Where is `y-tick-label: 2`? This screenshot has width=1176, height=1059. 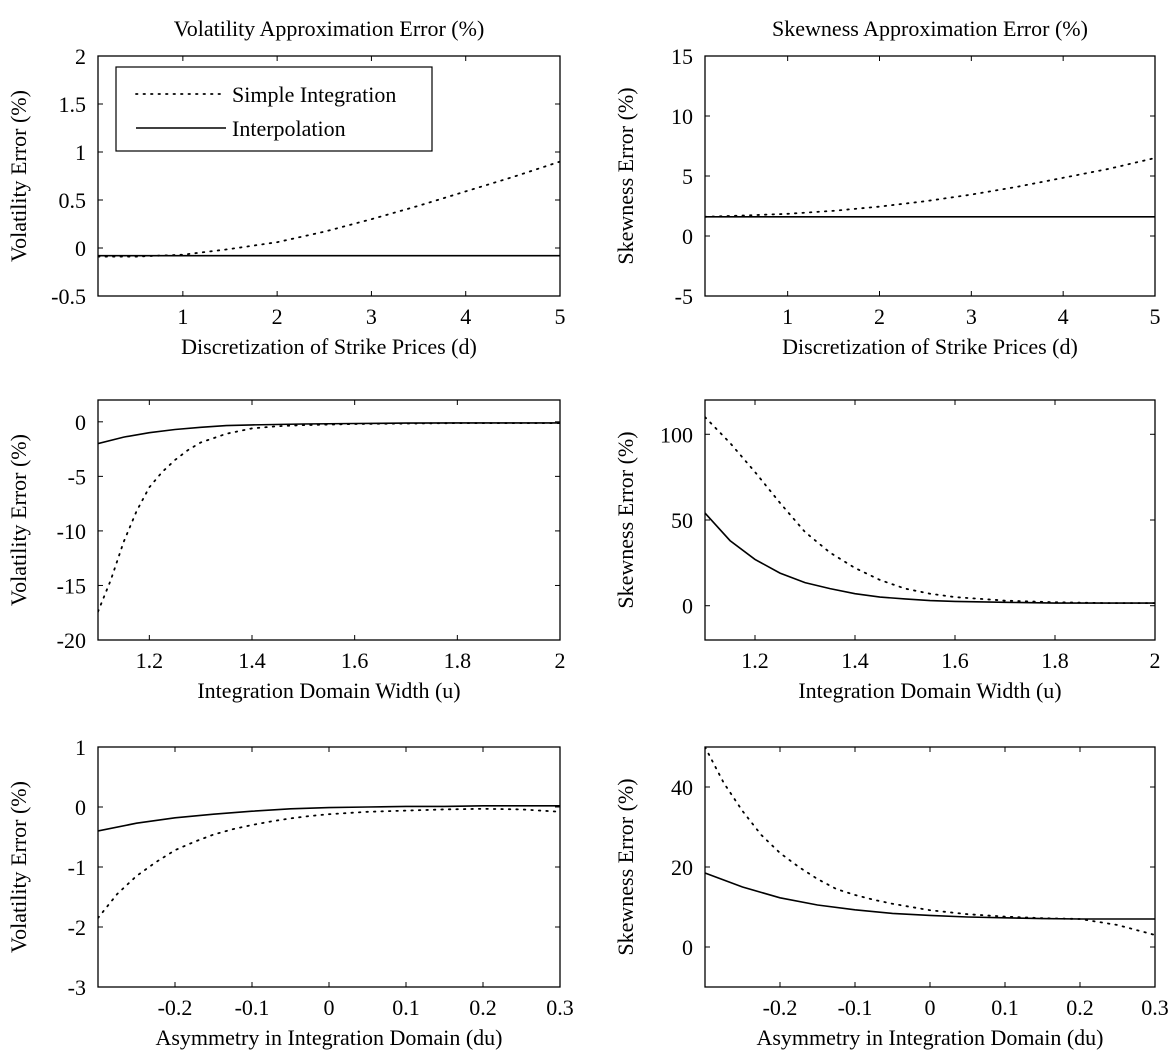 y-tick-label: 2 is located at coordinates (80, 56).